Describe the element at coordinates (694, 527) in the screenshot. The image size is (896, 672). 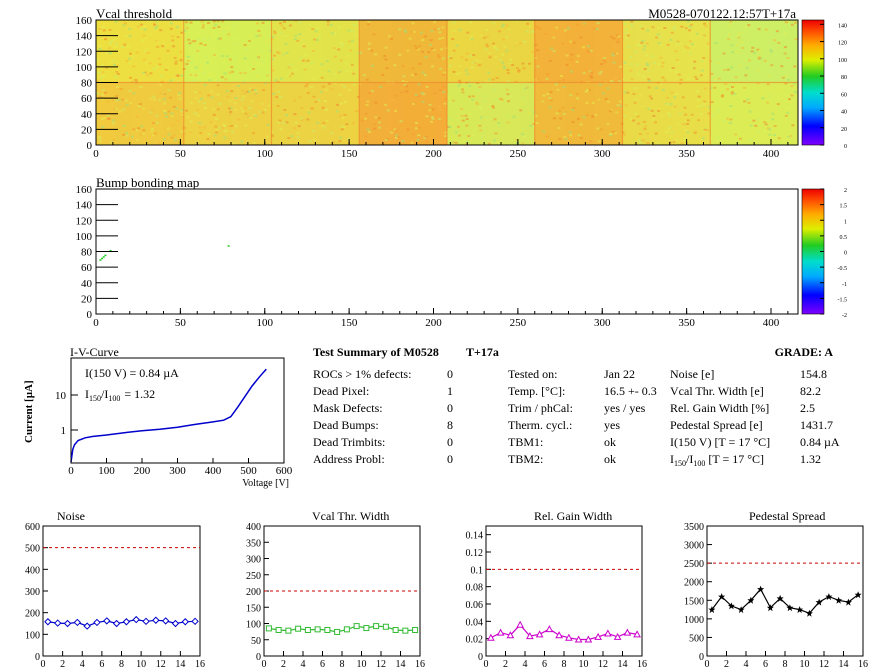
I see `roc-plot-ytick-label: 3500` at that location.